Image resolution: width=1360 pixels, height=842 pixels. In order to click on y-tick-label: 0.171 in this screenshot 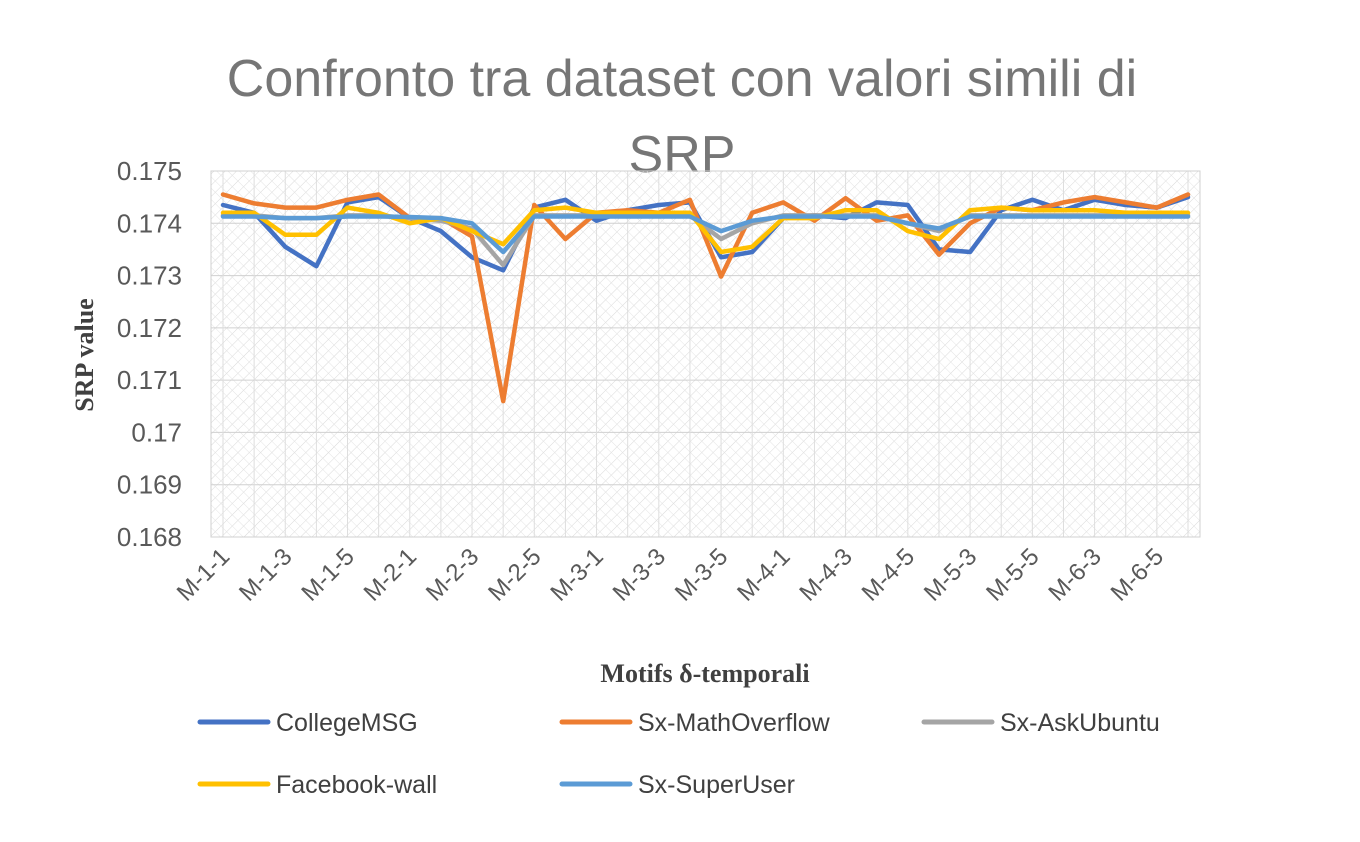, I will do `click(149, 380)`.